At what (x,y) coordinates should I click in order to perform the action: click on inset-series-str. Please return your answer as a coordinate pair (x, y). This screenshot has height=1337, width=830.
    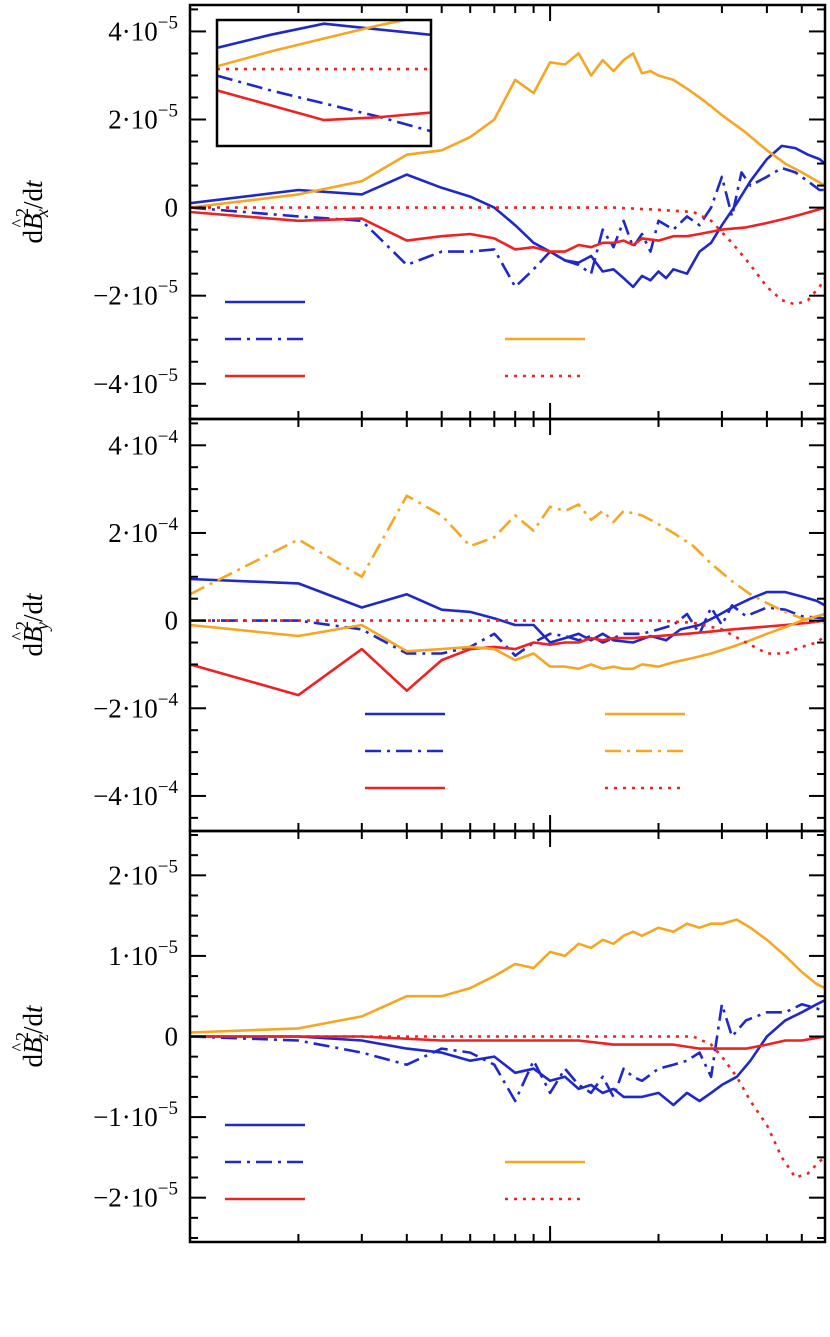
    Looking at the image, I should click on (314, 44).